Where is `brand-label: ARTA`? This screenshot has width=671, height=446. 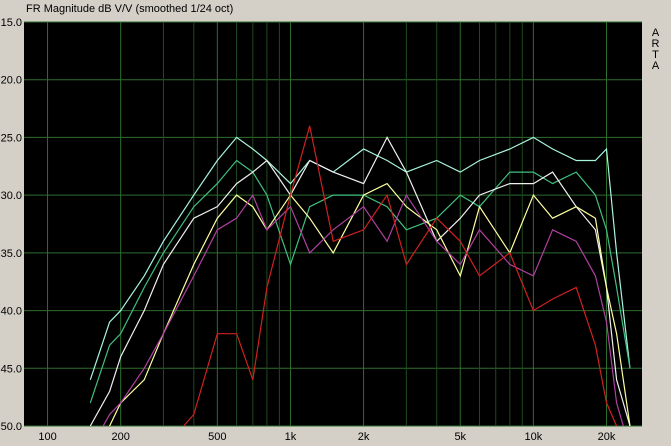
brand-label: ARTA is located at coordinates (655, 49).